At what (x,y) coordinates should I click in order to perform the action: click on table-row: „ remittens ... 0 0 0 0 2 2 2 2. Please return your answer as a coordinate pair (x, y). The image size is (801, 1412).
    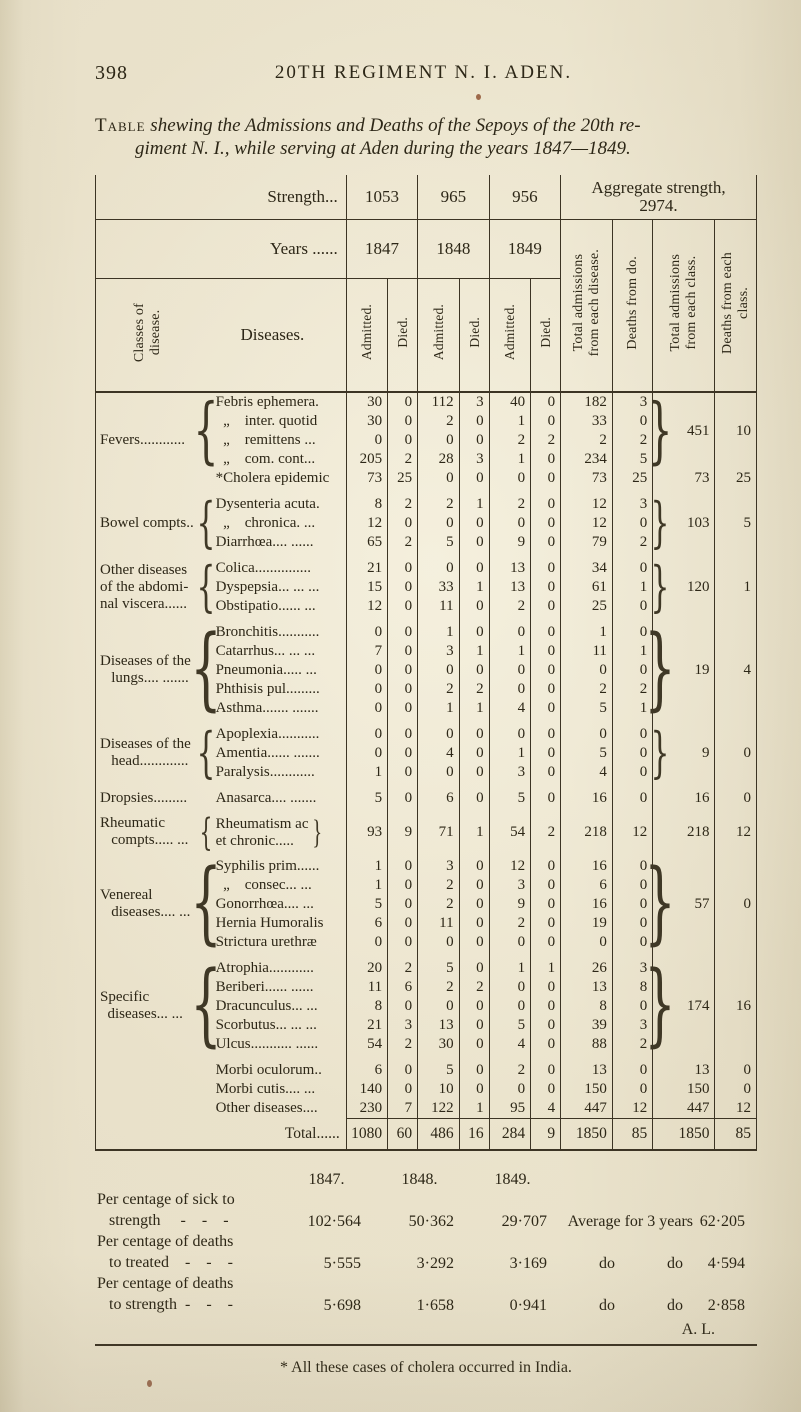
    Looking at the image, I should click on (426, 440).